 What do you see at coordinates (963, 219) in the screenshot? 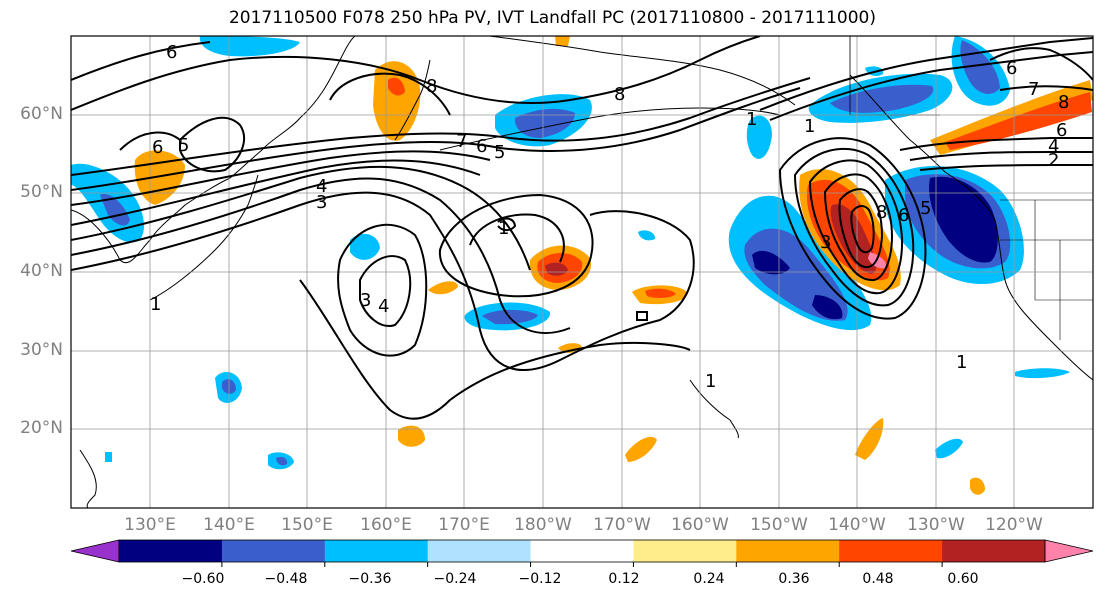
I see `pv-negative-ridge-core` at bounding box center [963, 219].